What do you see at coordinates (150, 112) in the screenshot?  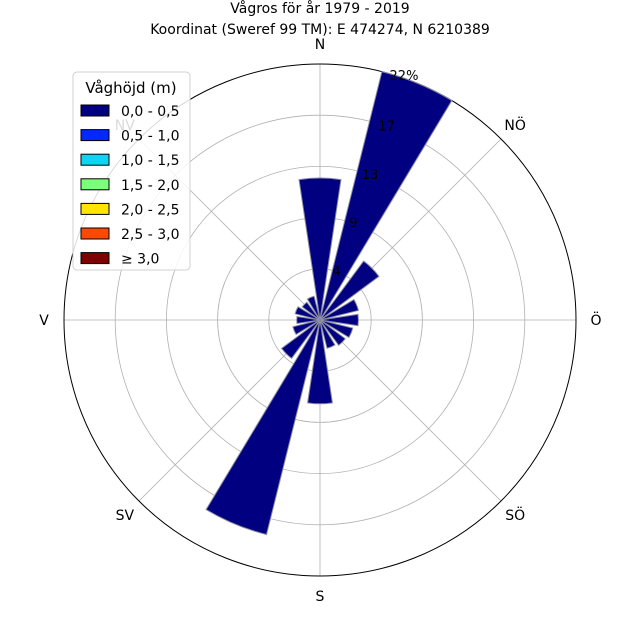 I see `legend-label-1: 0,0 - 0,5` at bounding box center [150, 112].